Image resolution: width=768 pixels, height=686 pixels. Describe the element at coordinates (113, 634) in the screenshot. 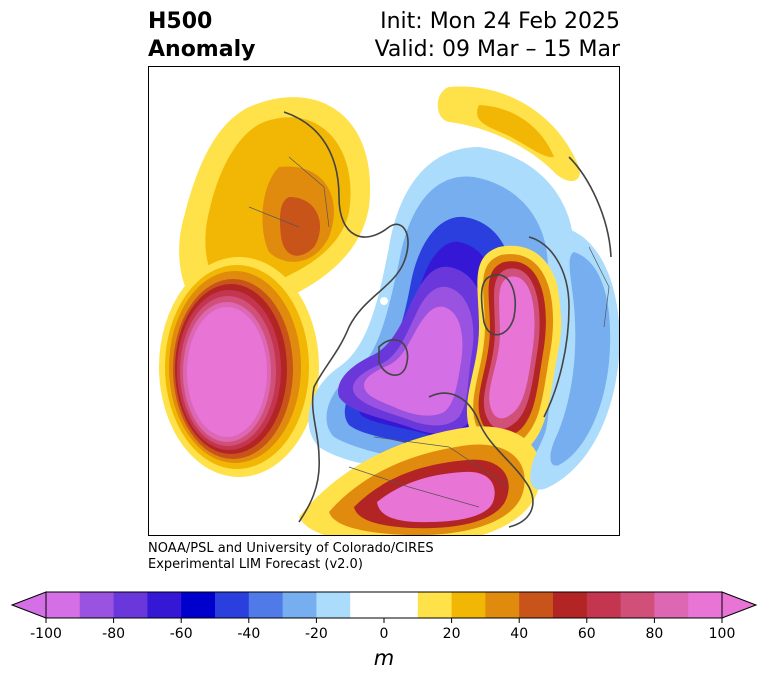

I see `colorbar-tick-label: -80` at that location.